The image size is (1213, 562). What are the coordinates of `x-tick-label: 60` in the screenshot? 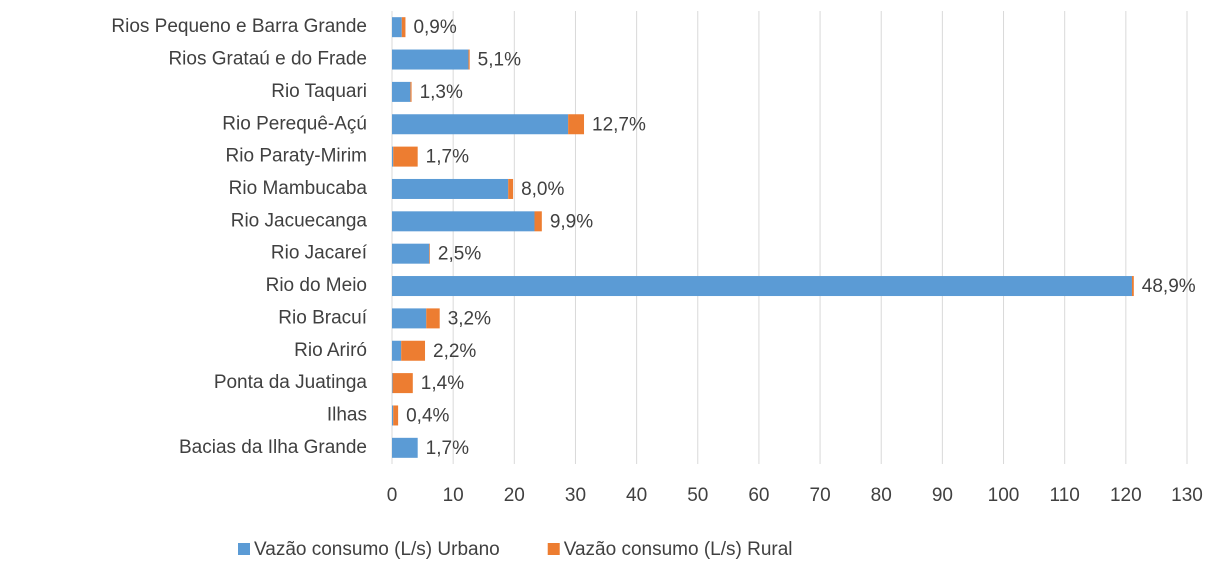 It's located at (758, 495).